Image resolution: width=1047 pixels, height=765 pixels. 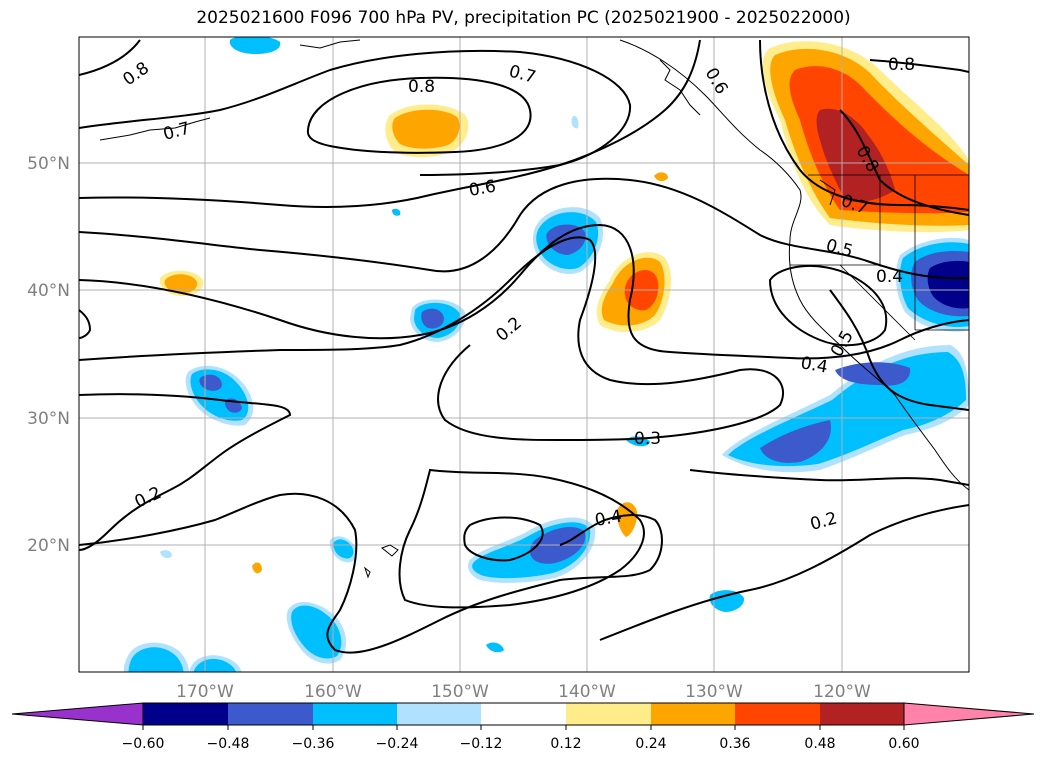 I want to click on contour-0.8-west, so click(x=110, y=57).